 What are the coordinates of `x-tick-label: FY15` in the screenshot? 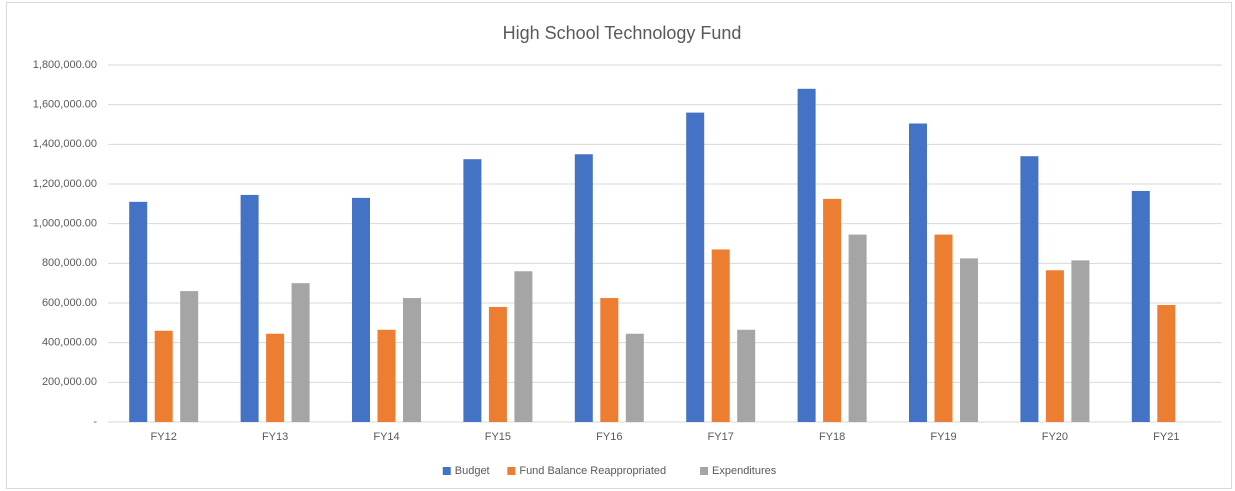 It's located at (498, 437).